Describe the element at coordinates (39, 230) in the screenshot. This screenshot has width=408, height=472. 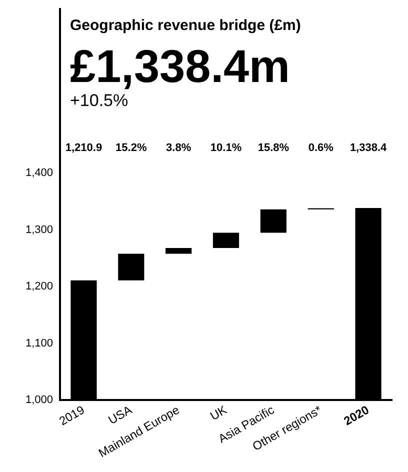
I see `y-tick-label: 1,300` at that location.